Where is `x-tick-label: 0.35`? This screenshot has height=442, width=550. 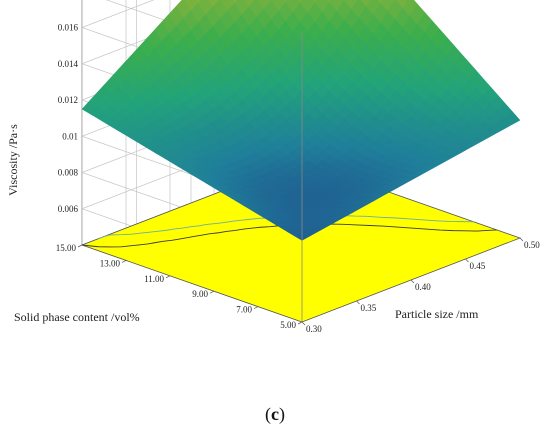 x-tick-label: 0.35 is located at coordinates (369, 308).